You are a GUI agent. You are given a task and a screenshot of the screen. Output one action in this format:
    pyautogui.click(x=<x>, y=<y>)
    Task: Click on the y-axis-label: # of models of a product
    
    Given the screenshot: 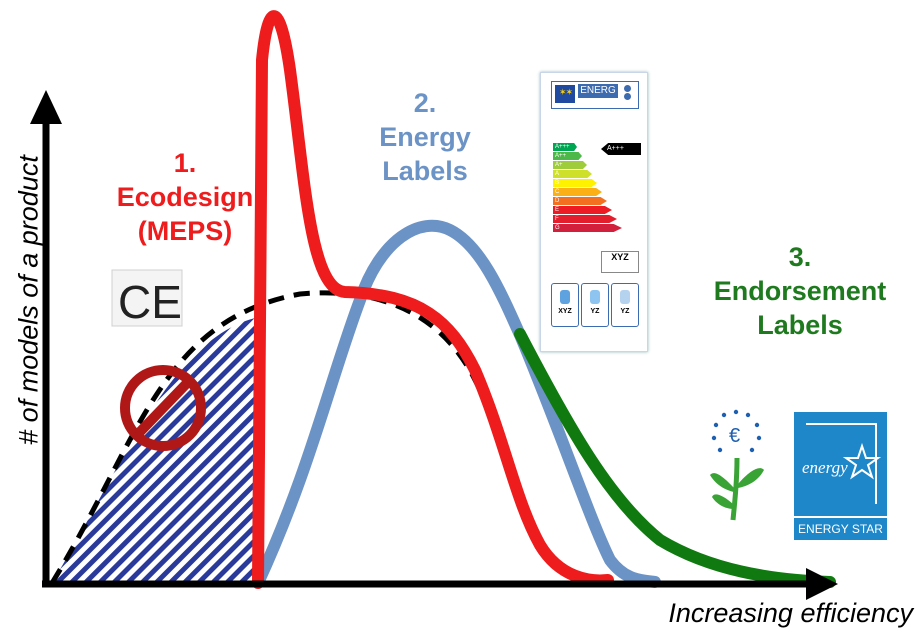 What is the action you would take?
    pyautogui.click(x=28, y=300)
    